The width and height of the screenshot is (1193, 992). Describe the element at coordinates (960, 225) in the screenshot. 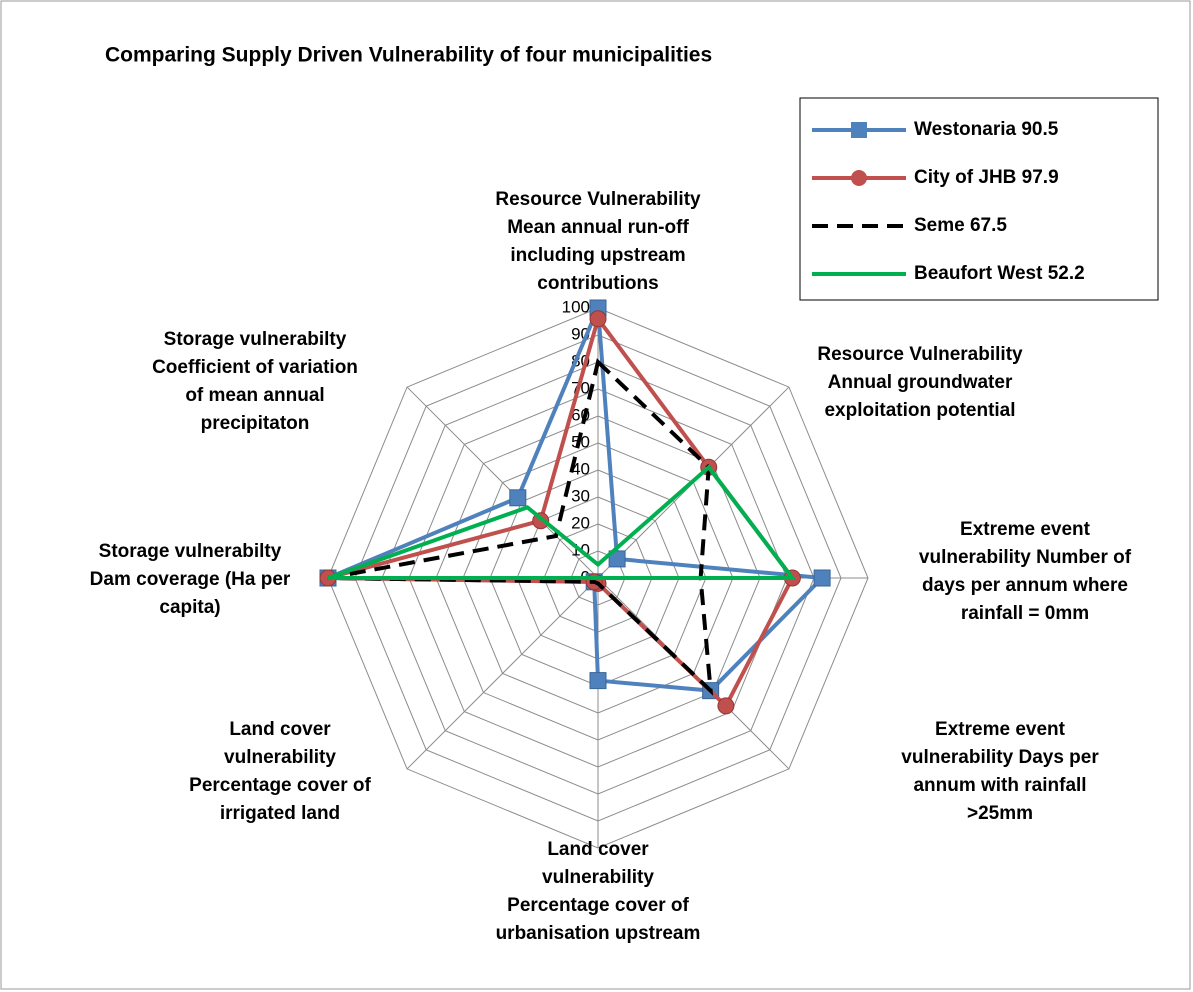

I see `legend-label: Seme 67.5` at that location.